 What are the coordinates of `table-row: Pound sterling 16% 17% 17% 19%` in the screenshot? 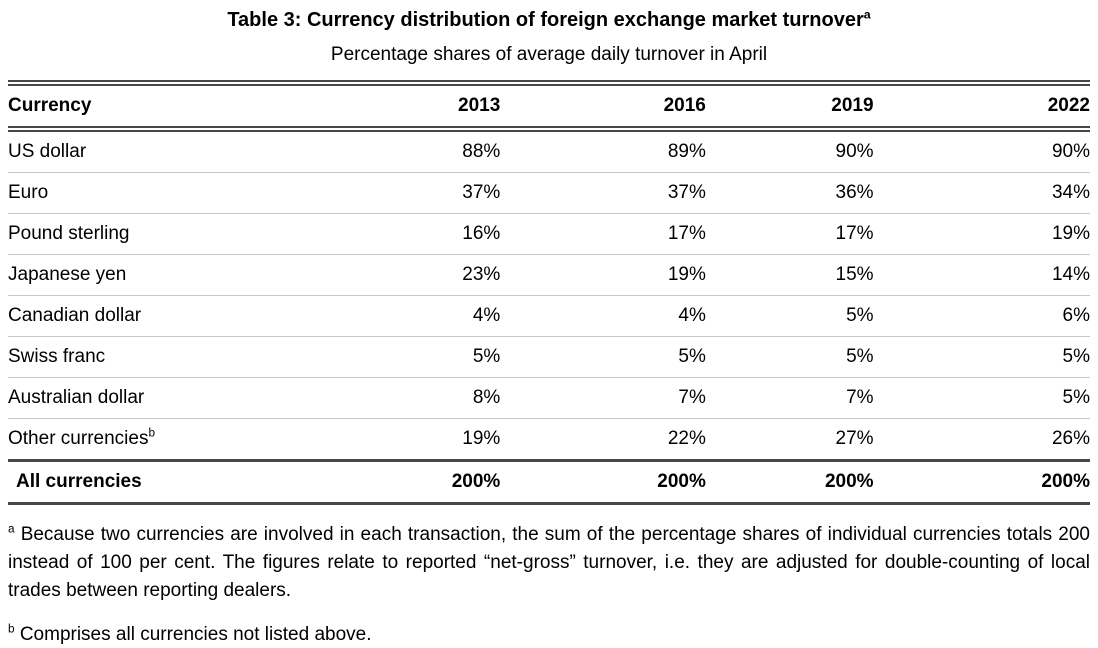 It's located at (549, 234).